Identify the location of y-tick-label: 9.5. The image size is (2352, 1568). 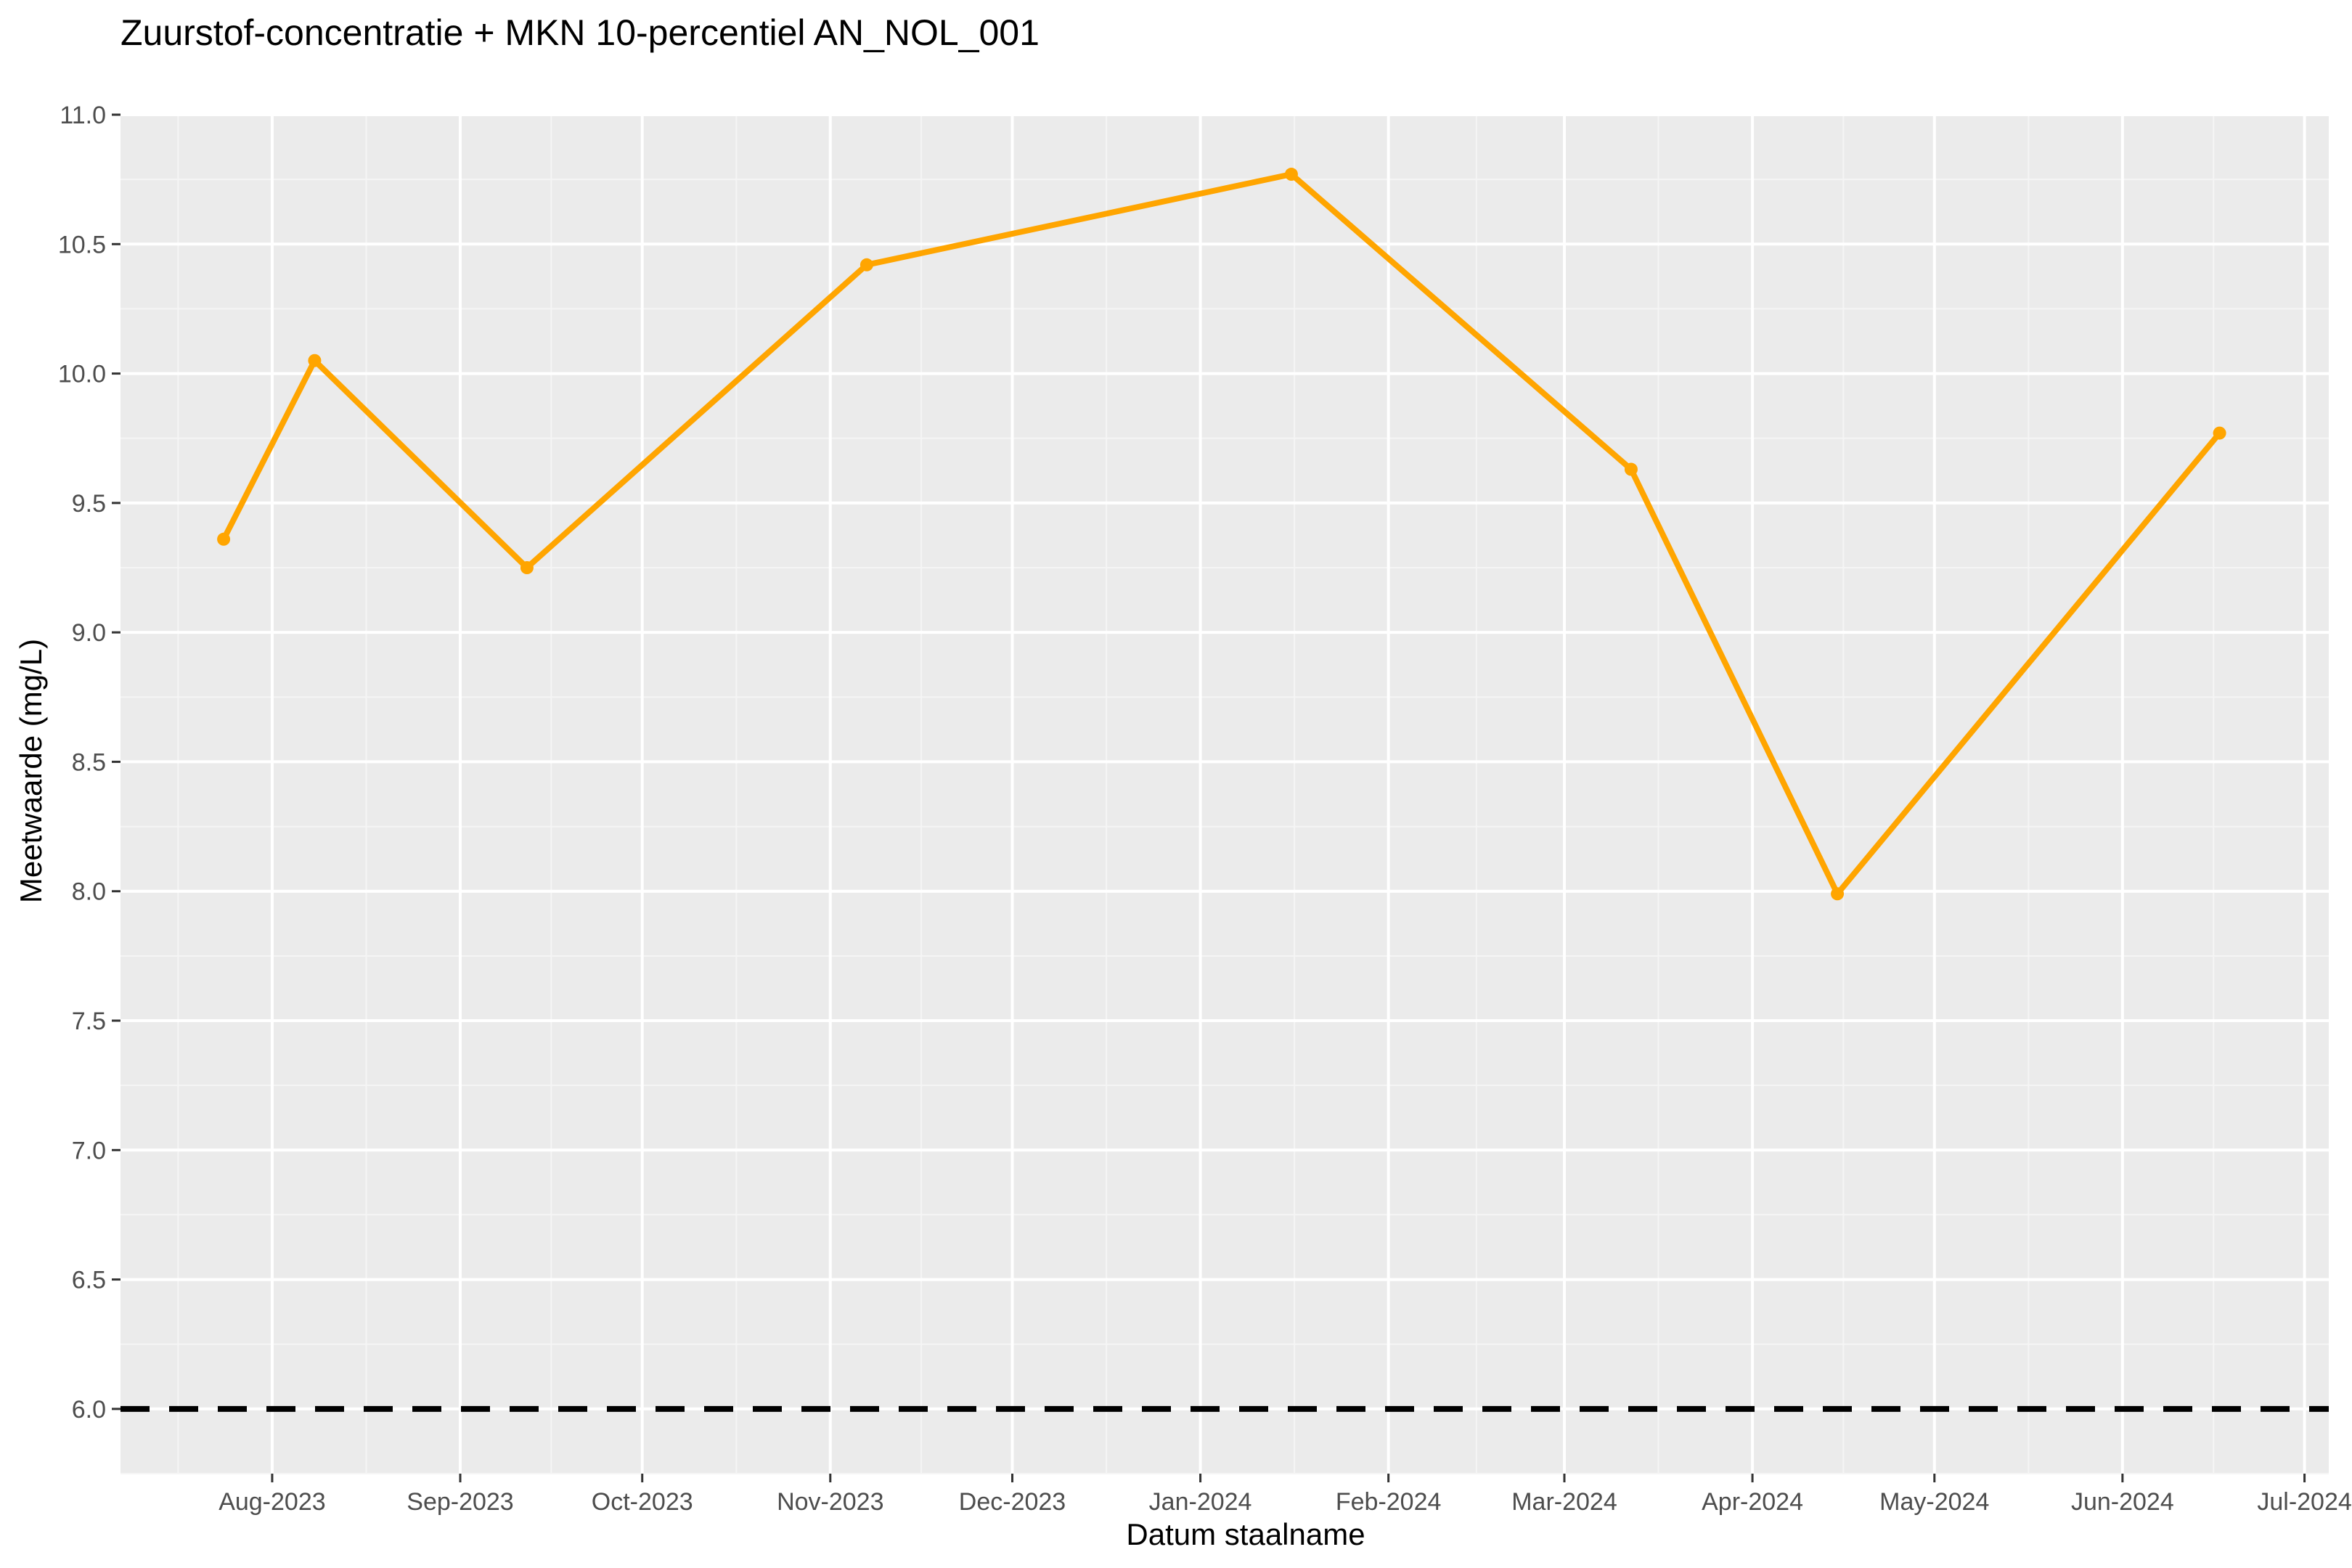
(89, 504).